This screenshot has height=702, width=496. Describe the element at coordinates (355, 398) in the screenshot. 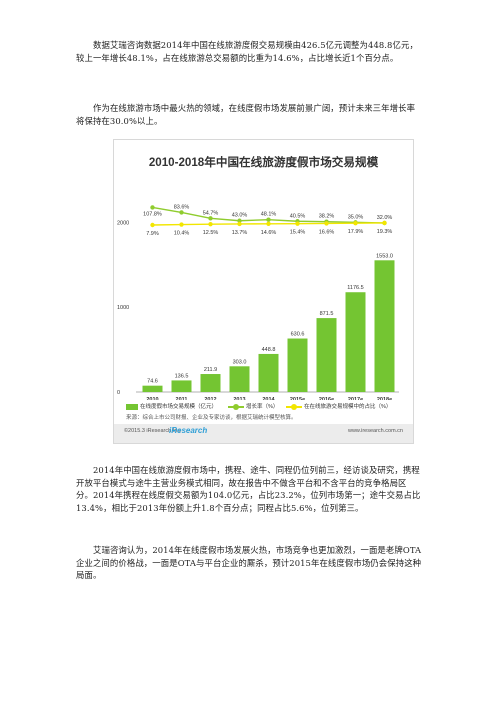

I see `x-tick-label: 2017e` at that location.